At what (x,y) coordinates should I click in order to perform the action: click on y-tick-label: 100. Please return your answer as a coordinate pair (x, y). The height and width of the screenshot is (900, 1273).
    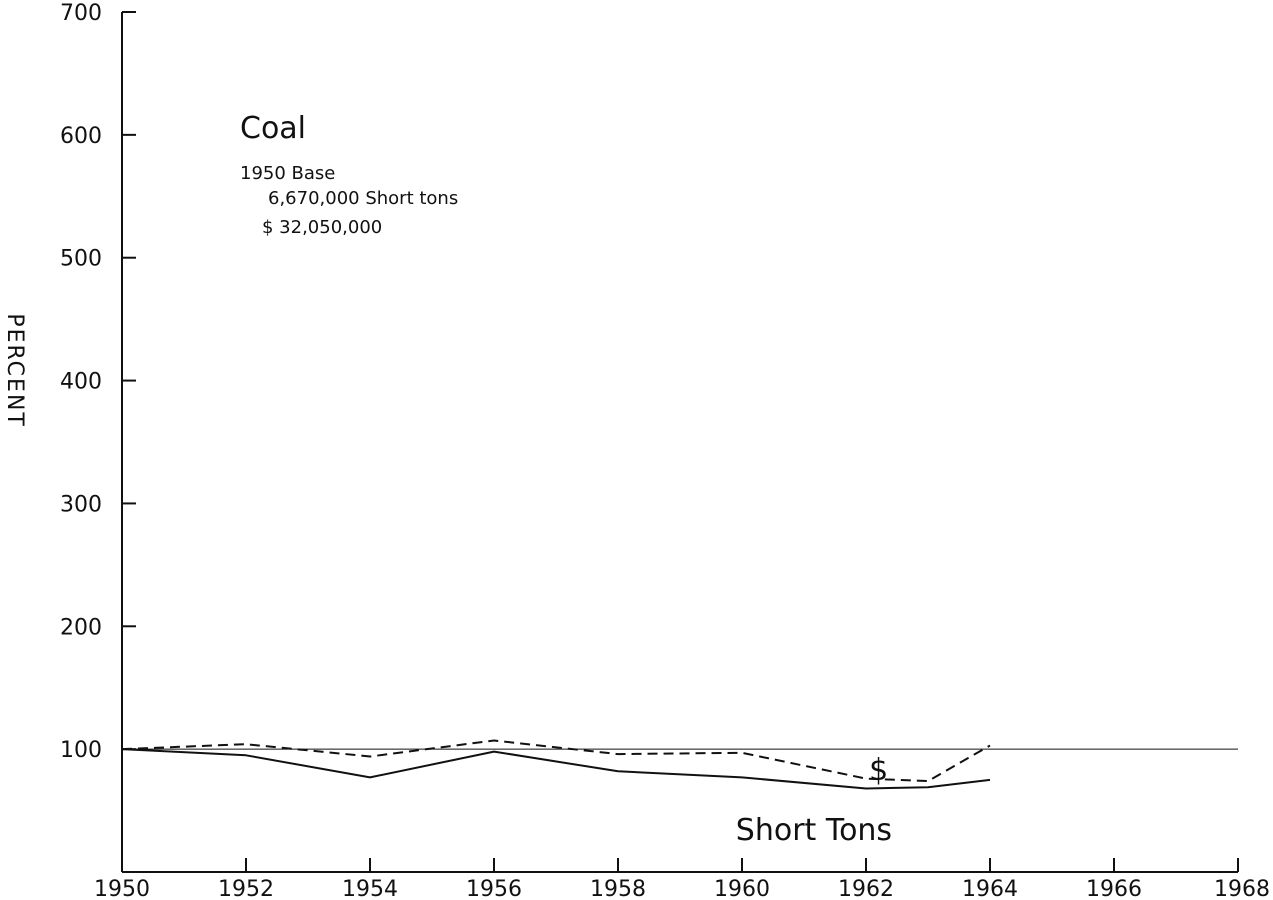
    Looking at the image, I should click on (81, 750).